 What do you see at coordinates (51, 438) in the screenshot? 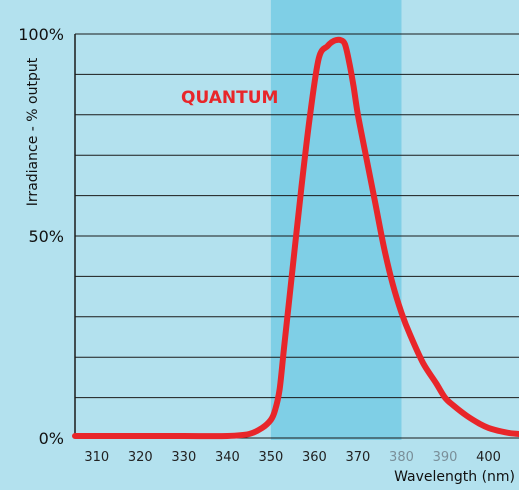
I see `y-tick-label: 0%` at bounding box center [51, 438].